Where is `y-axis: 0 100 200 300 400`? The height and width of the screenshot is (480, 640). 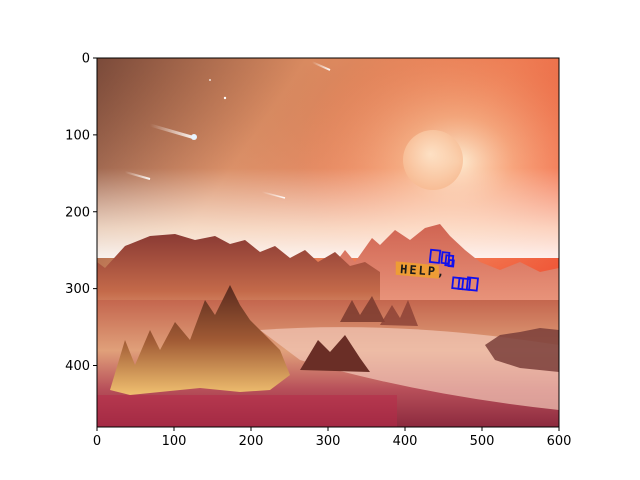 y-axis: 0 100 200 300 400 is located at coordinates (81, 213).